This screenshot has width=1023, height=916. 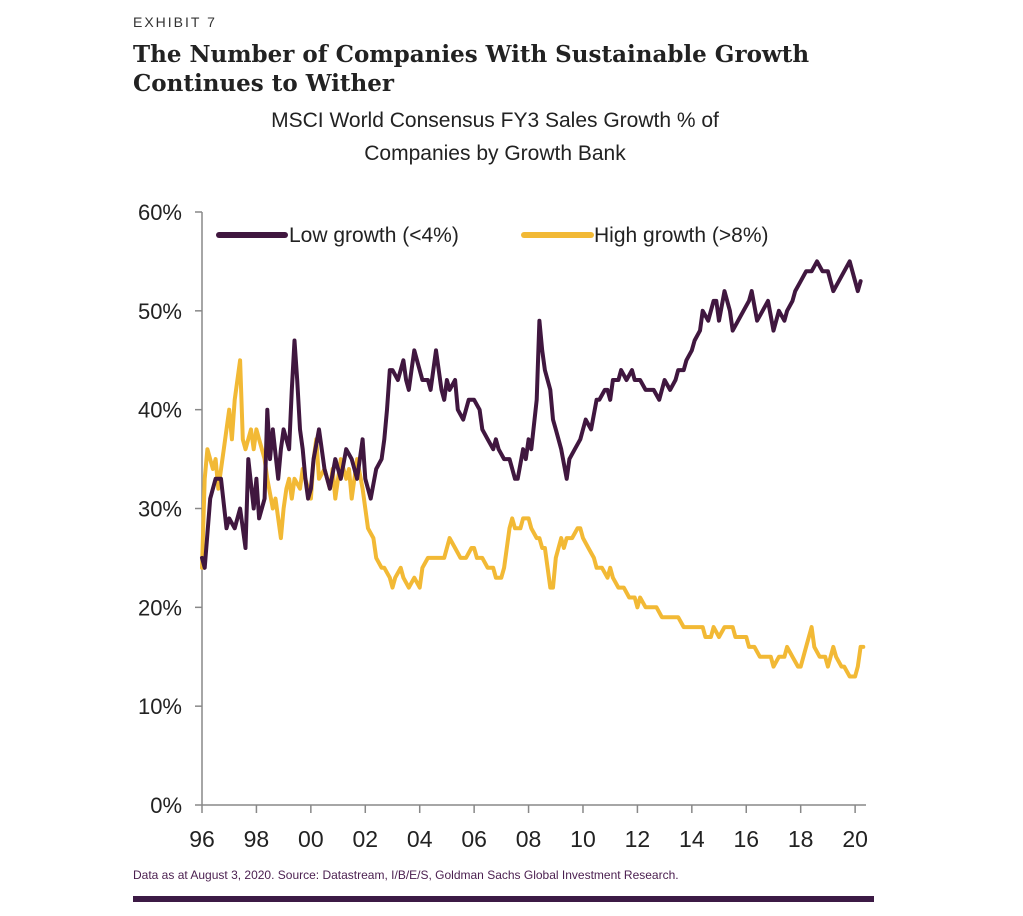 What do you see at coordinates (503, 899) in the screenshot?
I see `footer-bar` at bounding box center [503, 899].